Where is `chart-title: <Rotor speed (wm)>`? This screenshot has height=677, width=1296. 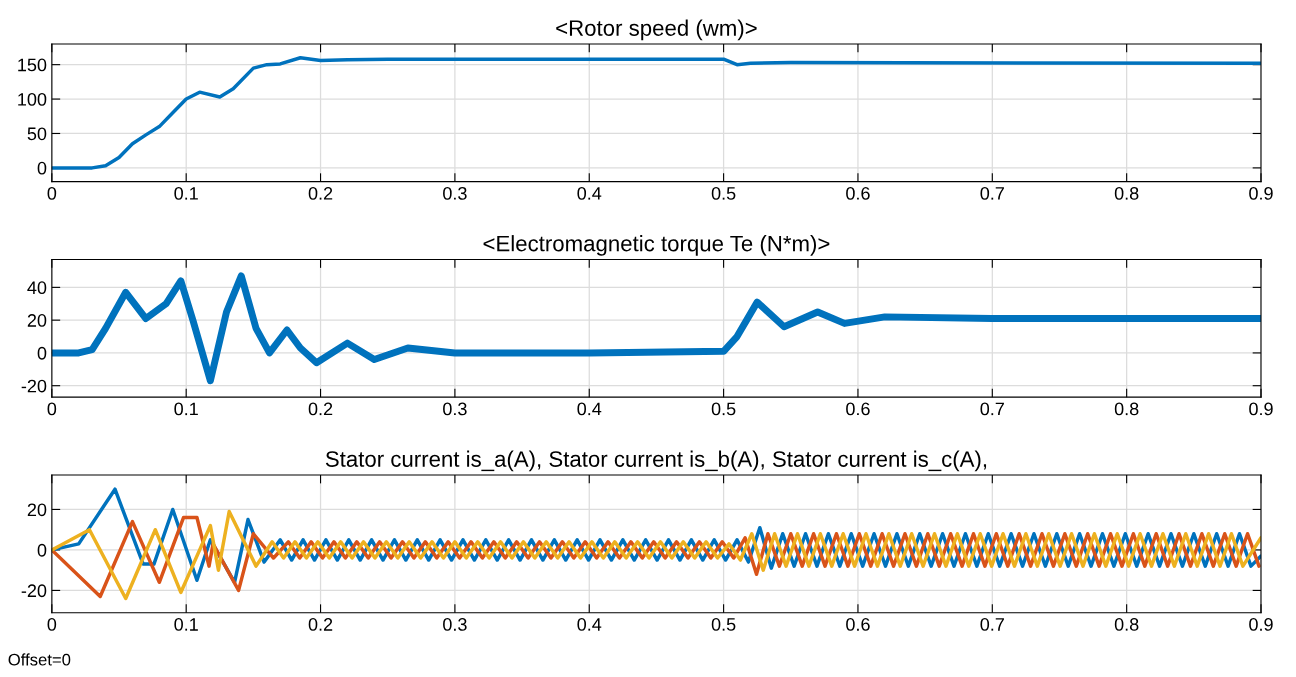
chart-title: <Rotor speed (wm)> is located at coordinates (656, 30).